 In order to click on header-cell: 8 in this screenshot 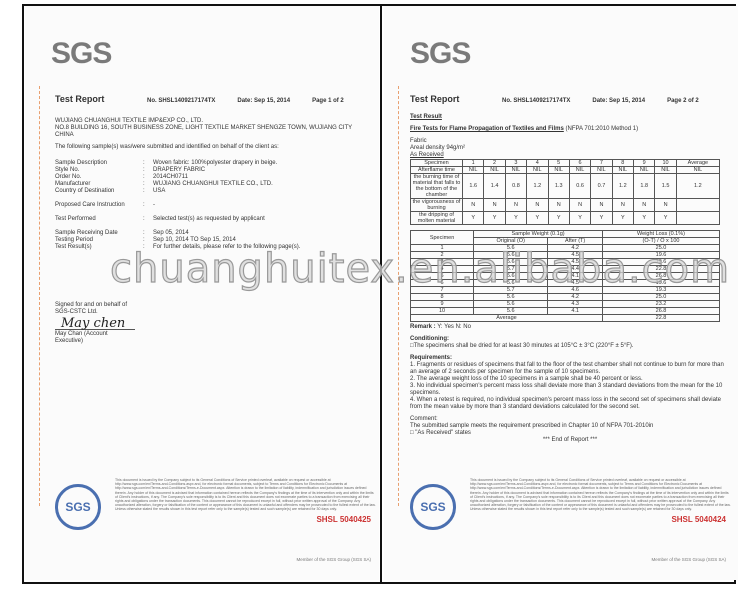, I will do `click(623, 163)`.